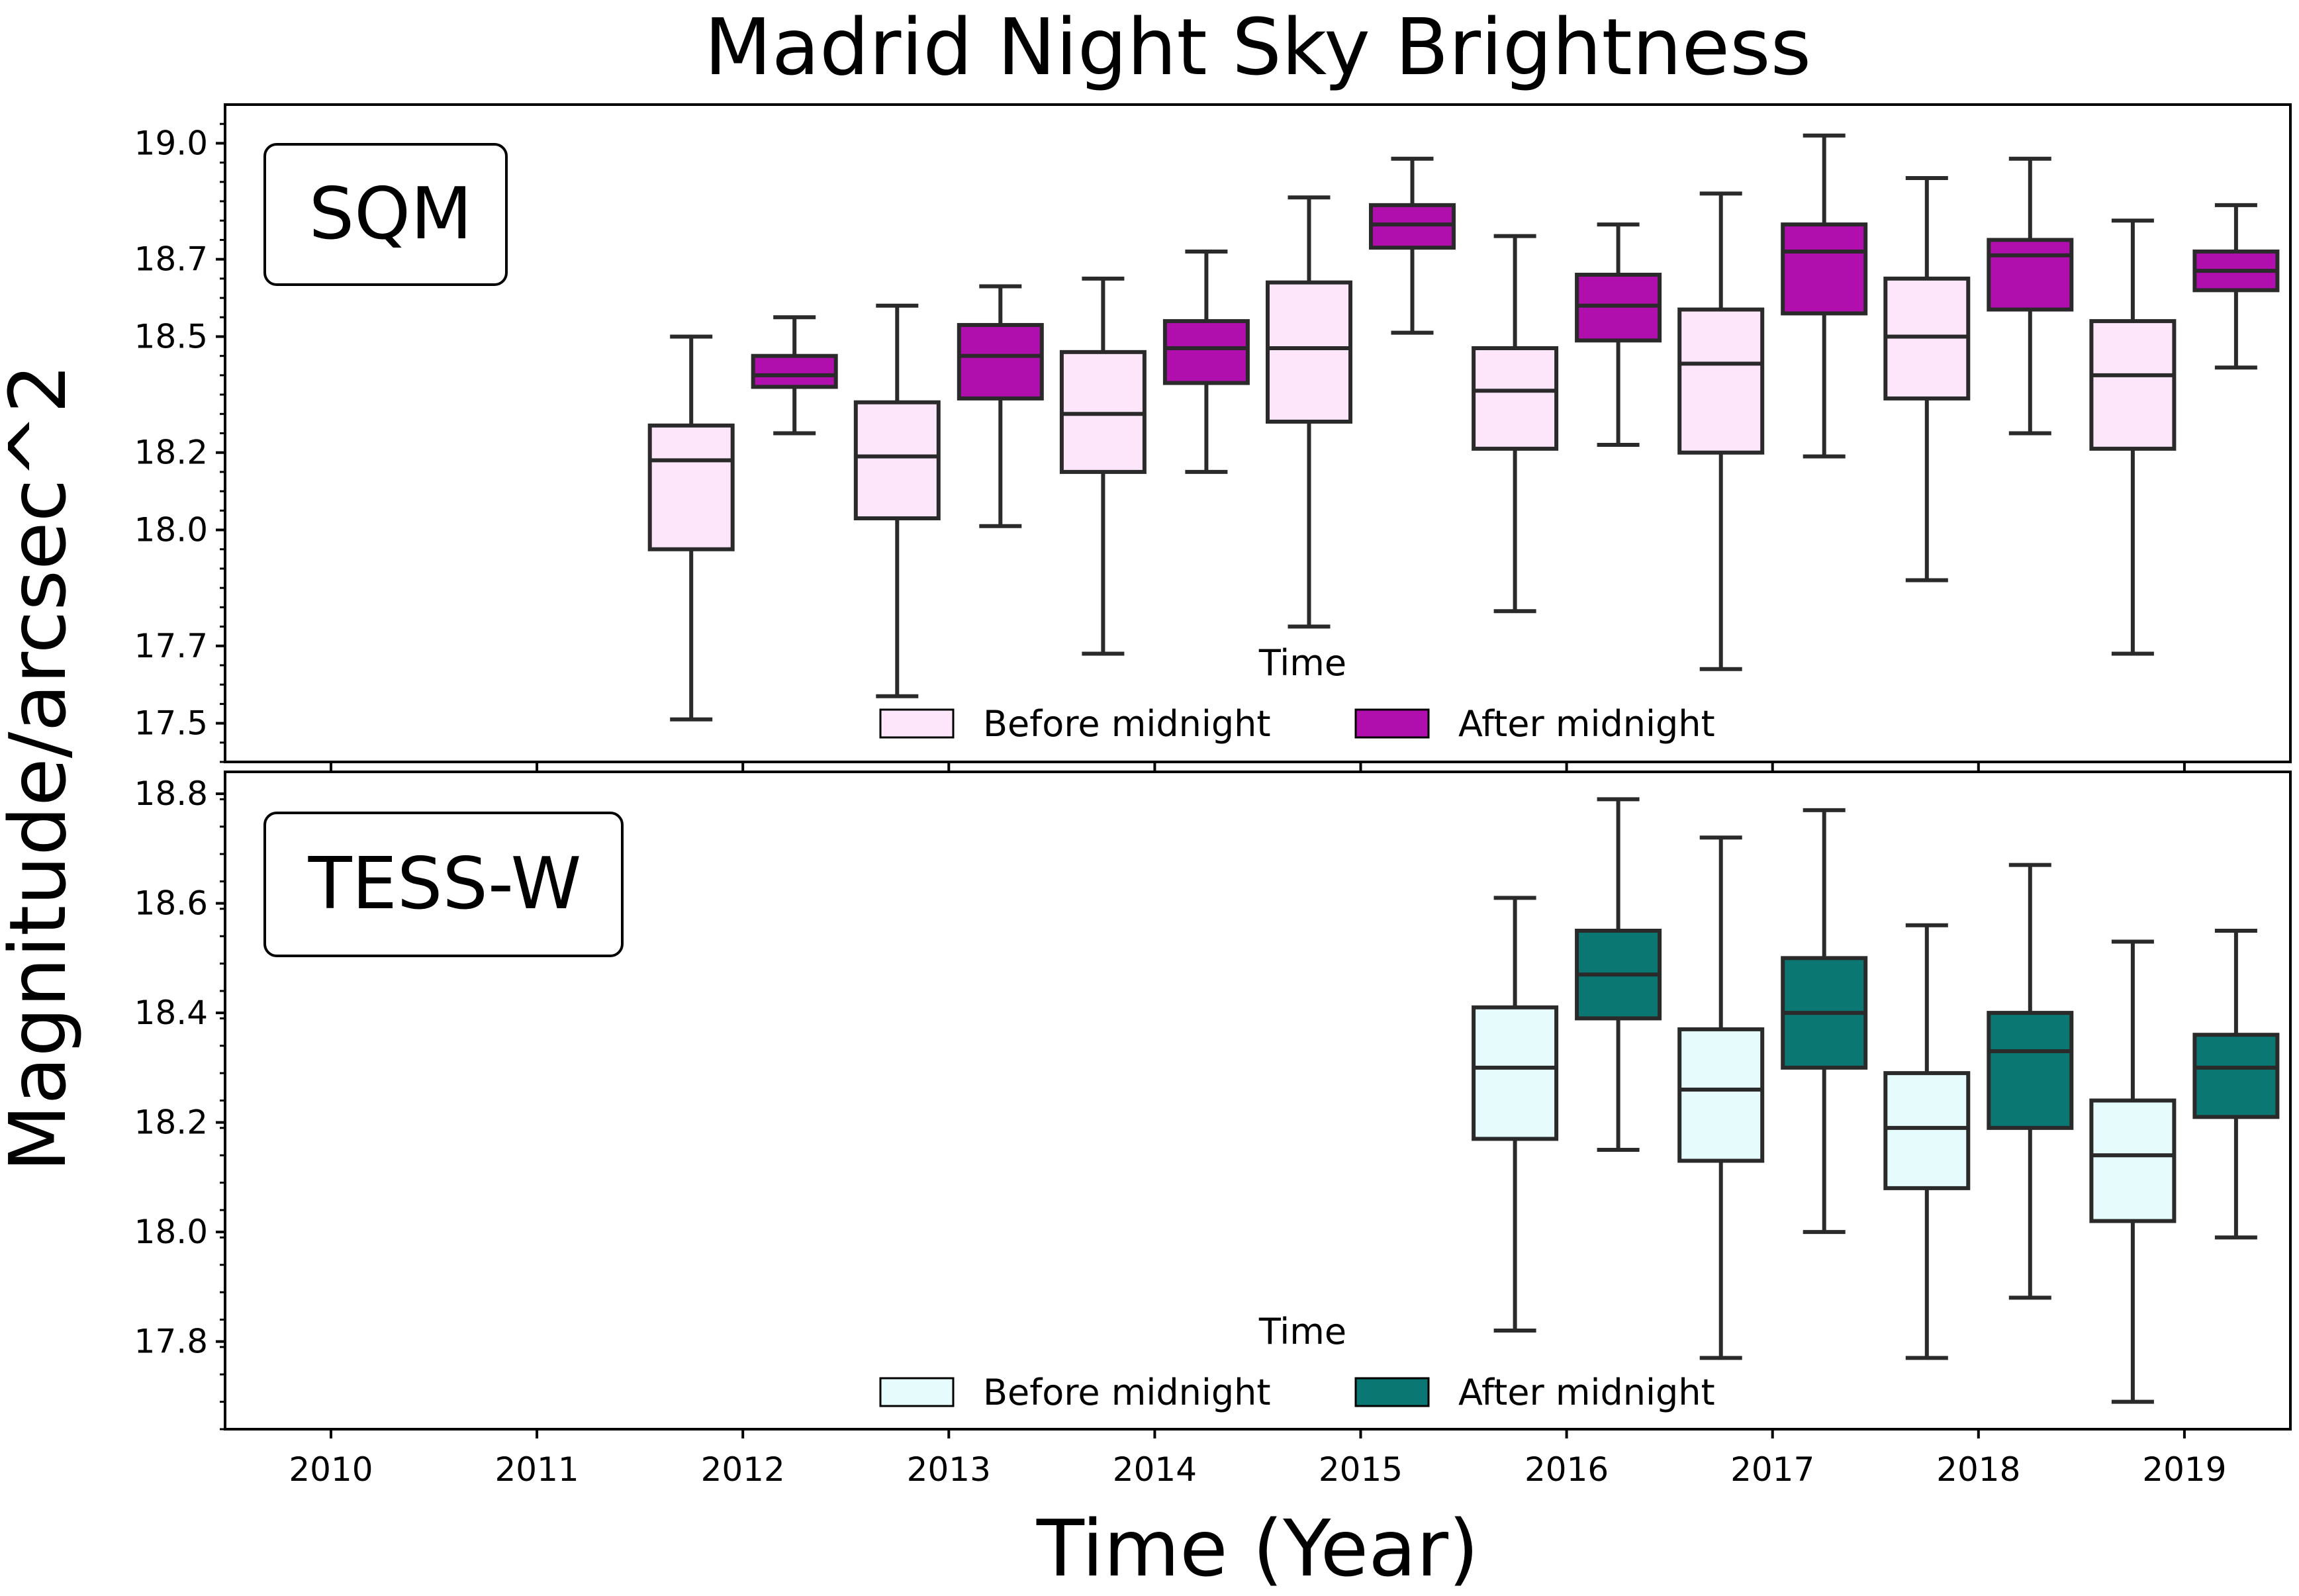 The width and height of the screenshot is (2299, 1596). What do you see at coordinates (743, 1470) in the screenshot?
I see `x-tick-label: 2012` at bounding box center [743, 1470].